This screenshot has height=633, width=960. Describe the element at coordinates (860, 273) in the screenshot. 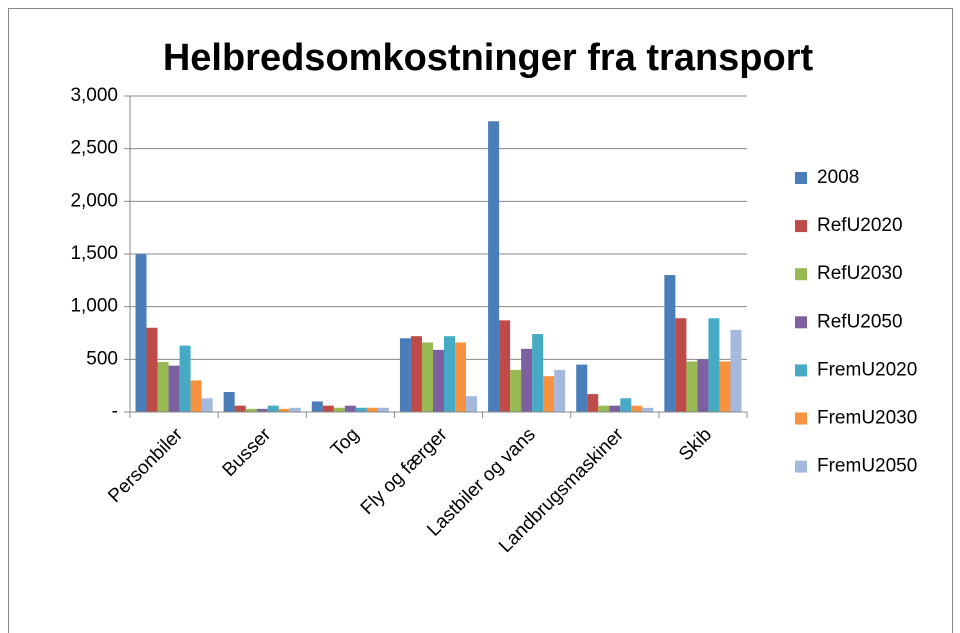

I see `legend-label: RefU2030` at that location.